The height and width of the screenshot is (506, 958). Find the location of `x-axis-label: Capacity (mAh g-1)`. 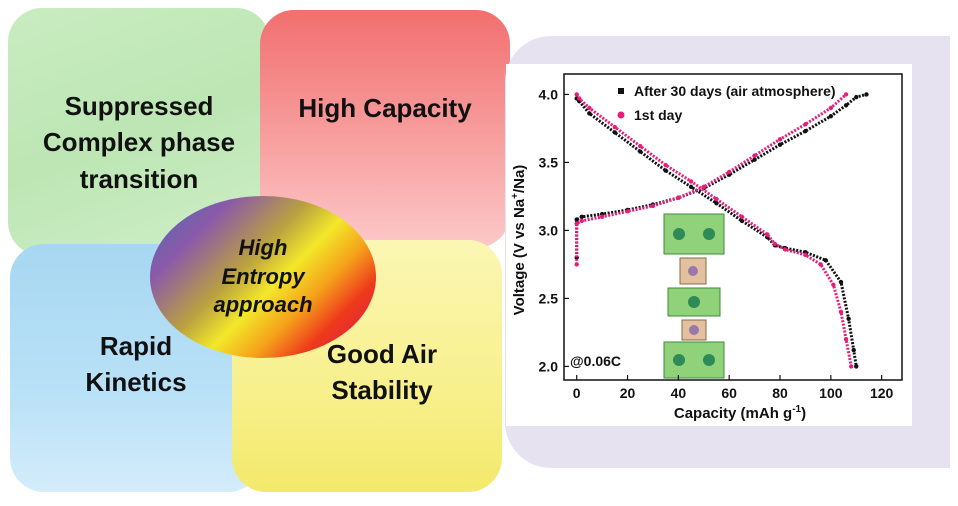

x-axis-label: Capacity (mAh g-1) is located at coordinates (740, 413).